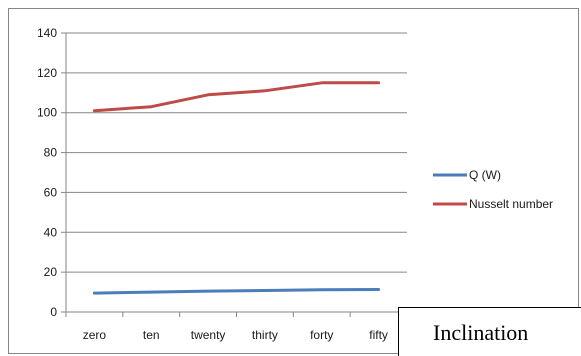 This screenshot has width=581, height=356. What do you see at coordinates (265, 335) in the screenshot?
I see `x-tick-label: thirty` at bounding box center [265, 335].